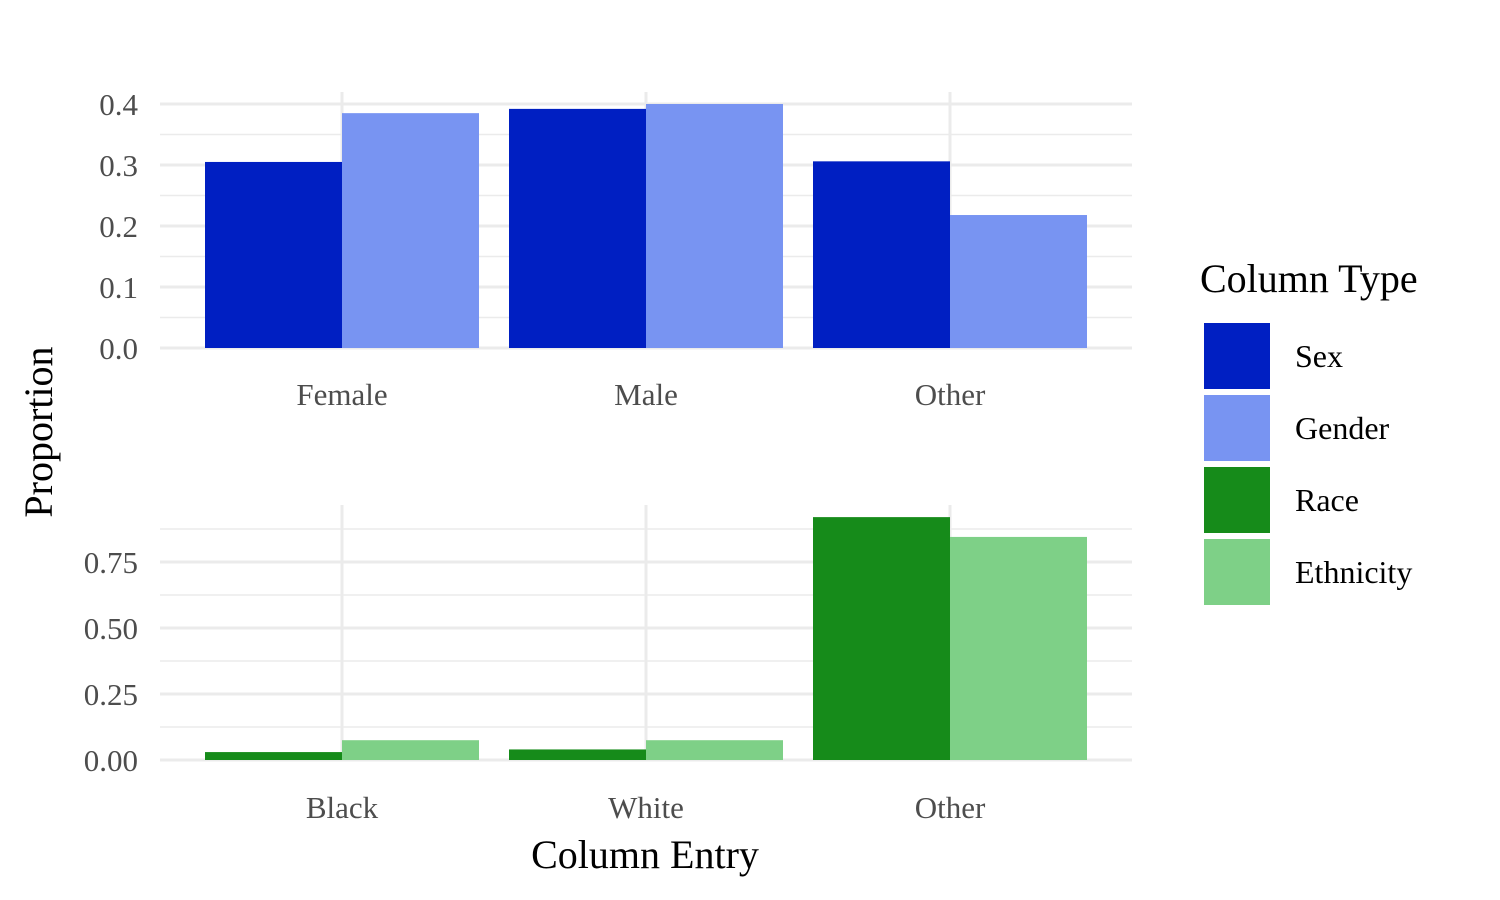 The image size is (1500, 900). What do you see at coordinates (646, 807) in the screenshot?
I see `x-tick-label-white: White` at bounding box center [646, 807].